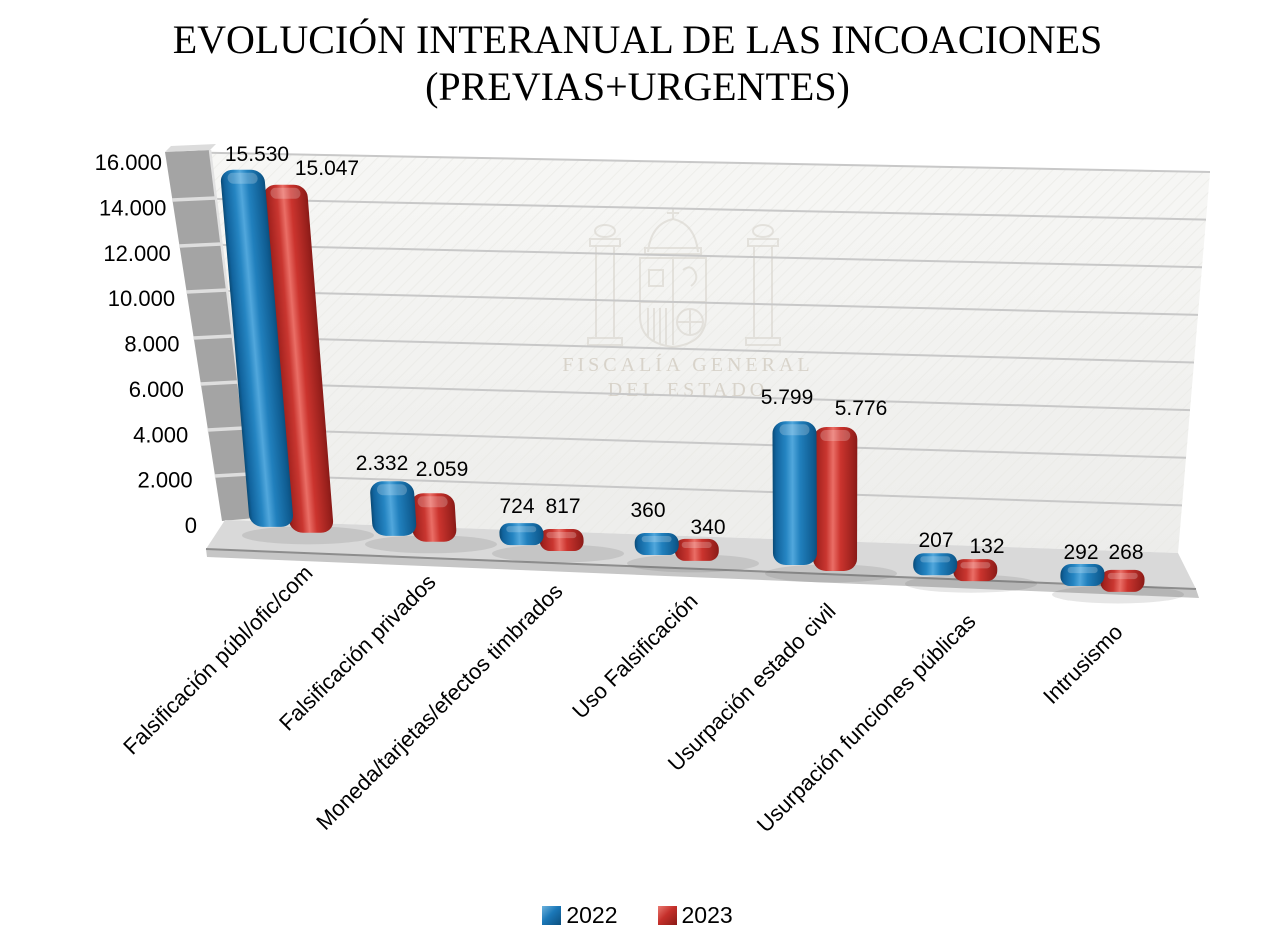 Image resolution: width=1275 pixels, height=945 pixels. I want to click on bar-shadows, so click(713, 565).